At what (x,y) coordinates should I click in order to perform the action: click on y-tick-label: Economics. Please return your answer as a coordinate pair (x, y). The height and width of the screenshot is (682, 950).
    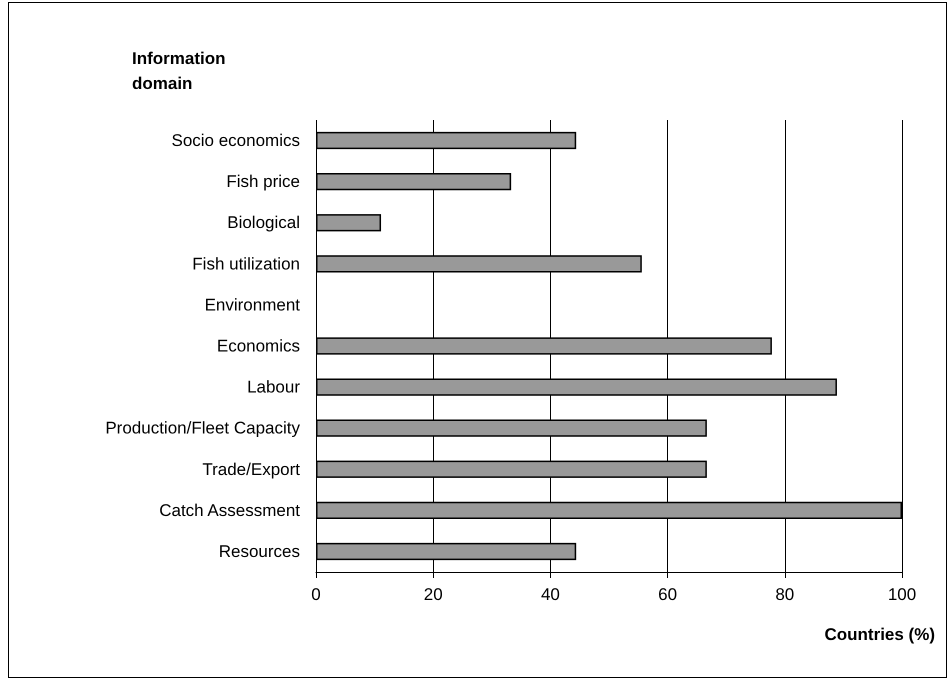
    Looking at the image, I should click on (258, 346).